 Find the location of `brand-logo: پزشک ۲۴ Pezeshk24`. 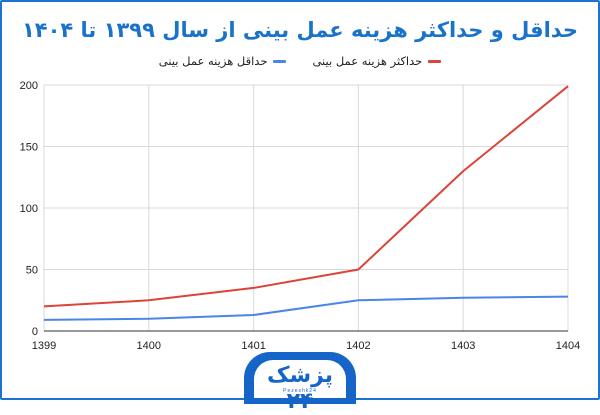

brand-logo: پزشک ۲۴ Pezeshk24 is located at coordinates (300, 383).